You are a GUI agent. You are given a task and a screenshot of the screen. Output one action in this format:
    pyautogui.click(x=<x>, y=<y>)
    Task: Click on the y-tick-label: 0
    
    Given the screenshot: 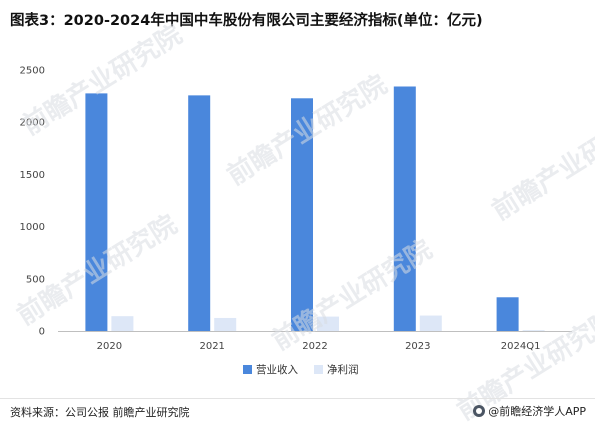 What is the action you would take?
    pyautogui.click(x=42, y=332)
    